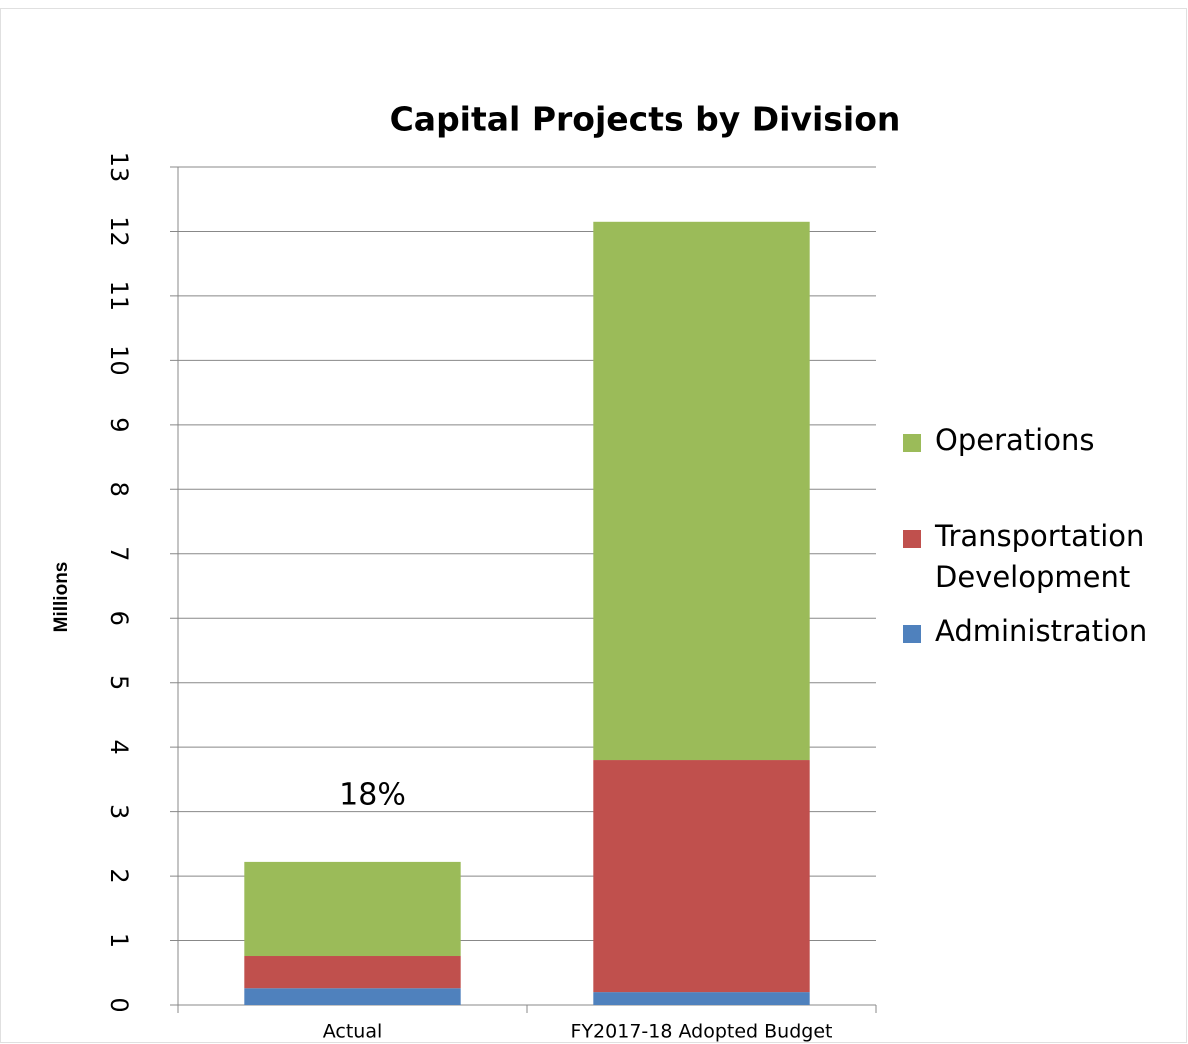  What do you see at coordinates (1041, 631) in the screenshot?
I see `legend-label: Administration` at bounding box center [1041, 631].